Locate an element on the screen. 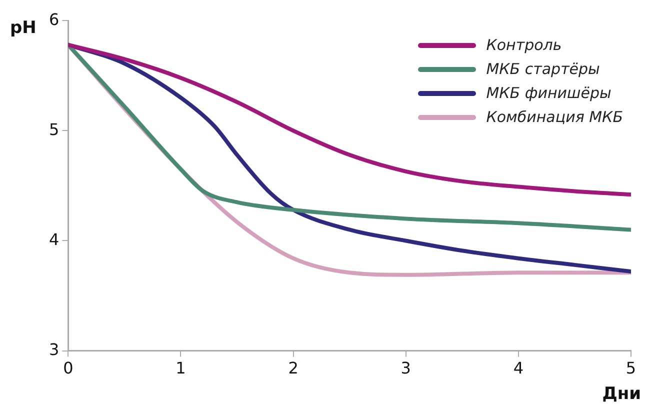 Image resolution: width=651 pixels, height=413 pixels. y-tick-label: 4 is located at coordinates (54, 239).